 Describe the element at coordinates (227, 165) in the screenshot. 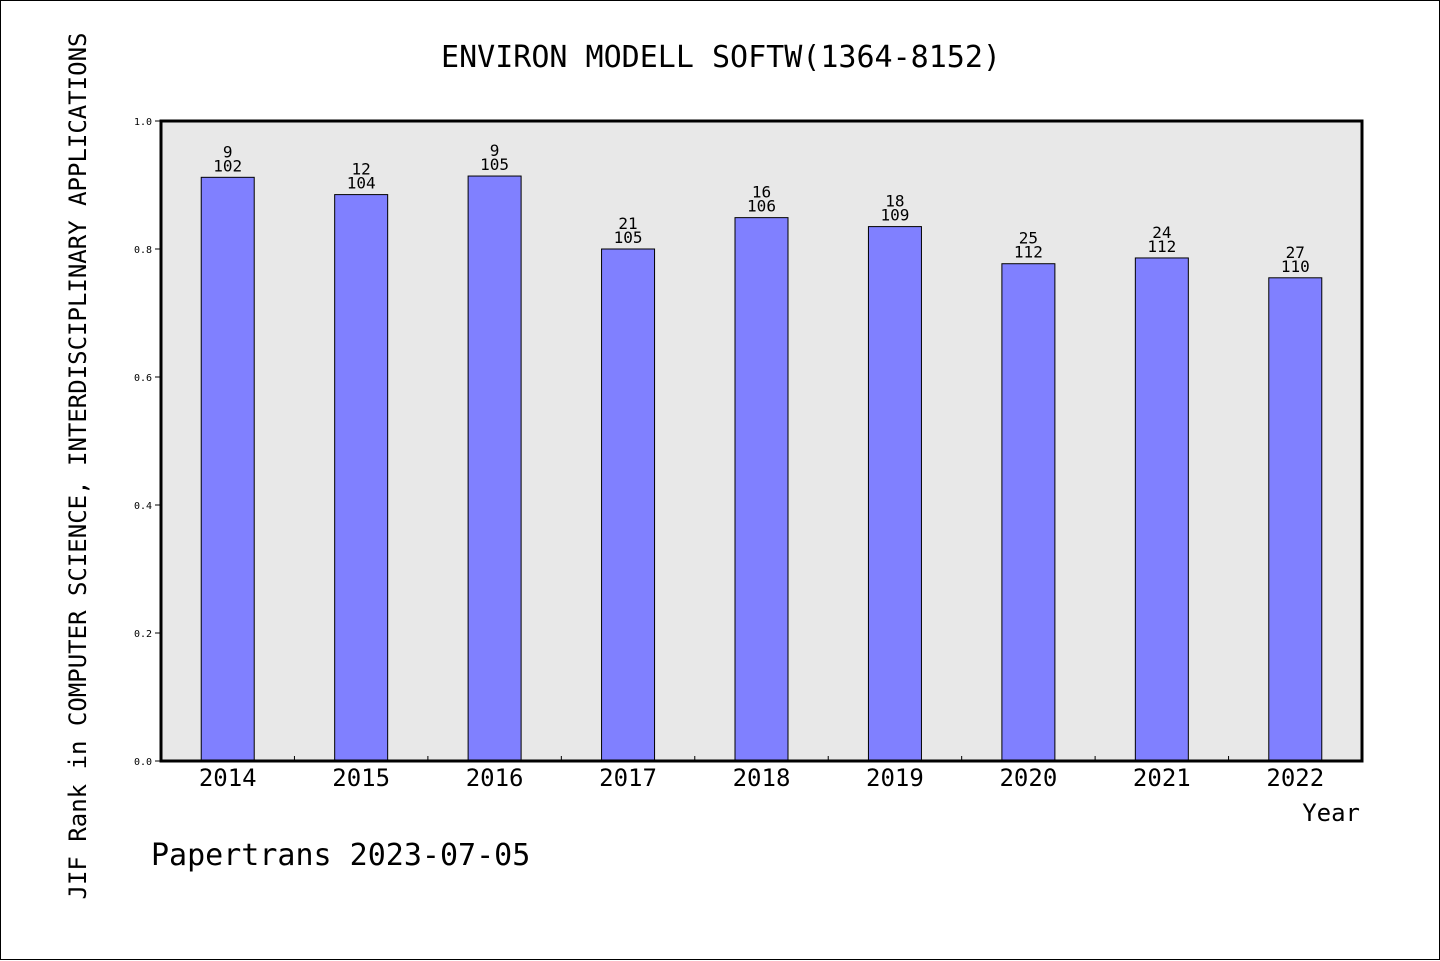

I see `bar-total-label-2014: 102` at that location.